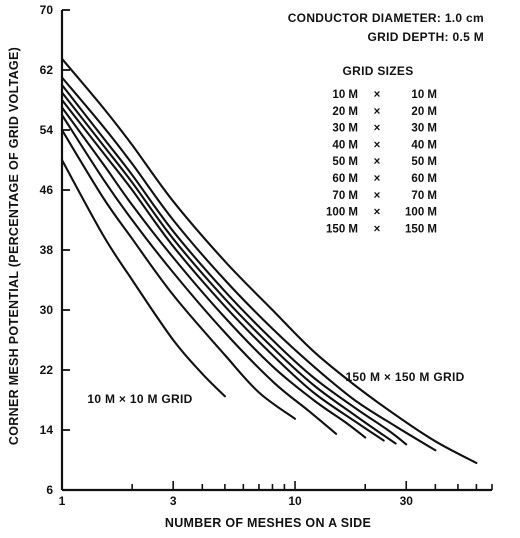  I want to click on y-tick-label: 30, so click(47, 310).